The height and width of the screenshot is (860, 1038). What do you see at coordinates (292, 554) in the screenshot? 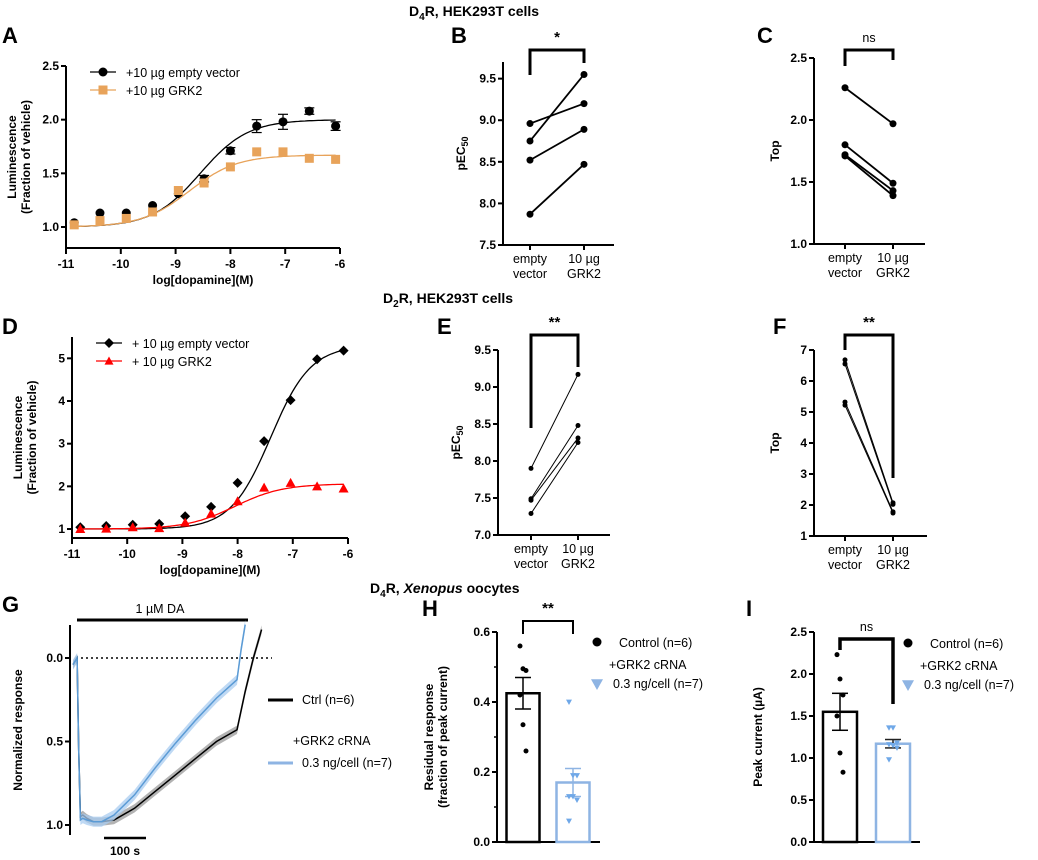
I see `panel-d-x-tick-label: -7` at bounding box center [292, 554].